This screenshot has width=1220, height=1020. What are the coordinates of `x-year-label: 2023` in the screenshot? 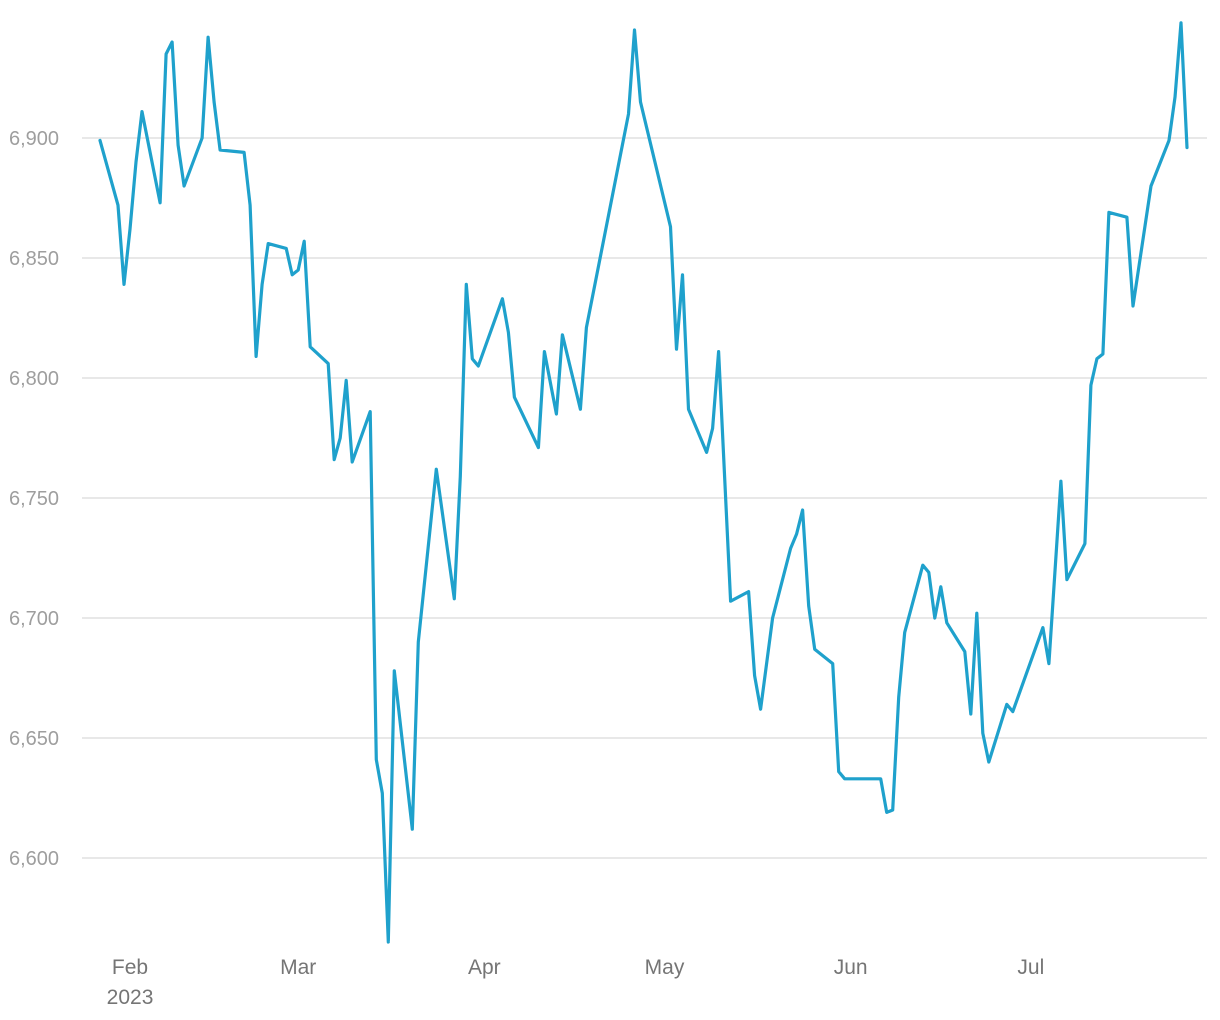 It's located at (130, 997).